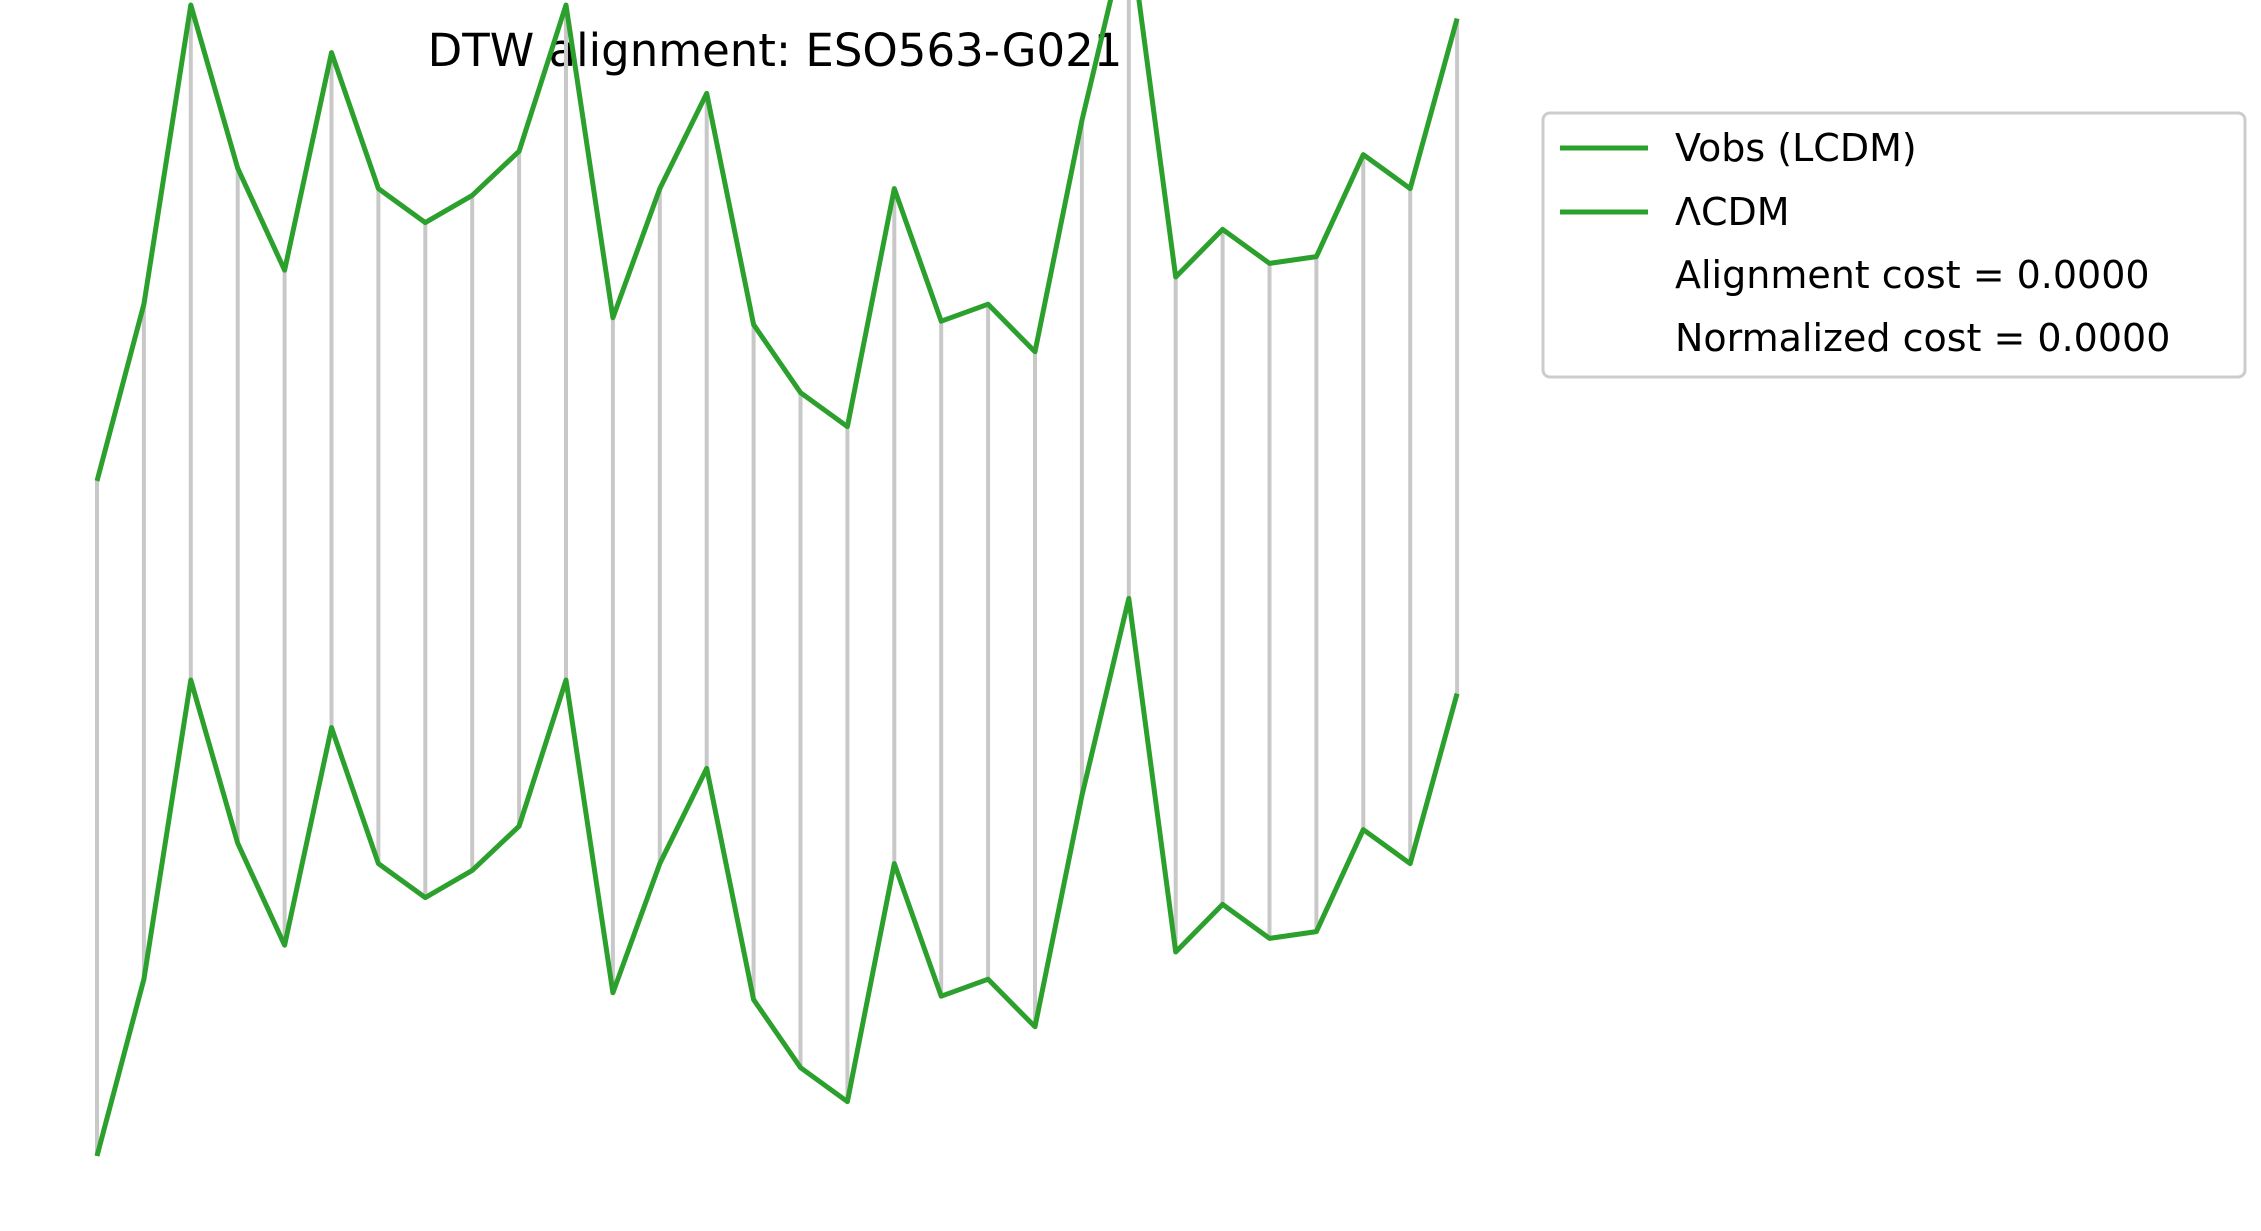 This screenshot has width=2261, height=1231. I want to click on legend-box, so click(1894, 245).